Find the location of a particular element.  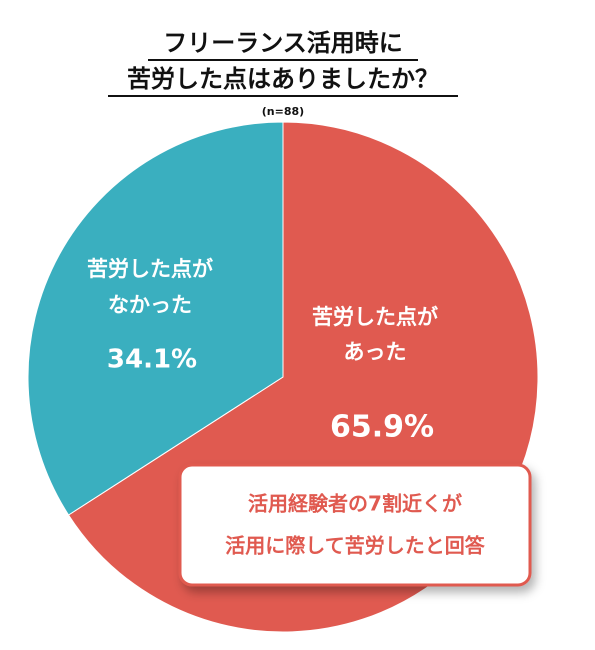

value-label: 65.9% is located at coordinates (382, 427).